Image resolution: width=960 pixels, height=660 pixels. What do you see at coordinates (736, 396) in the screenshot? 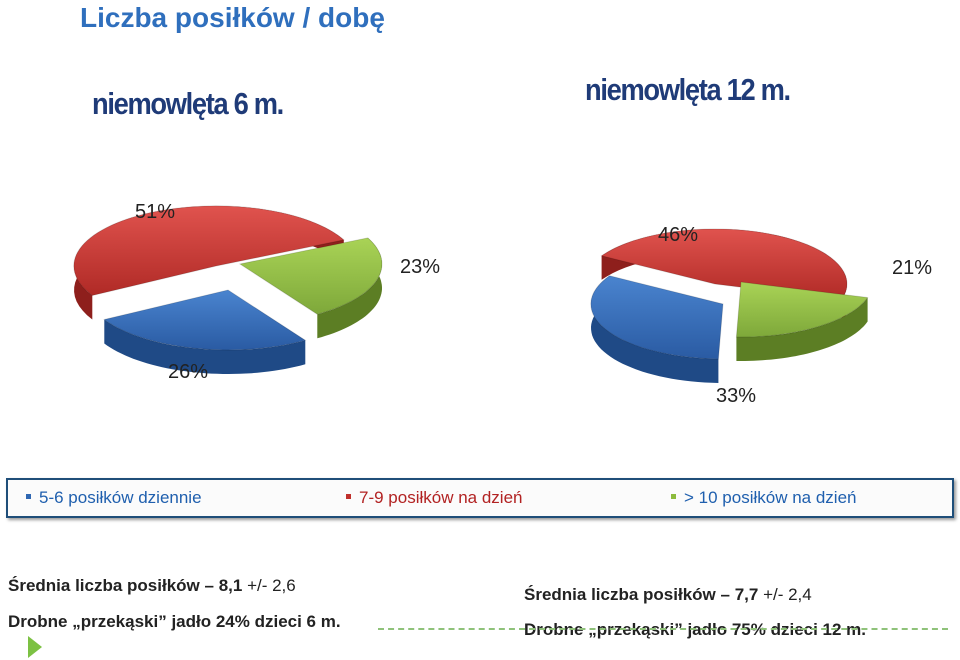
I see `pie-data-label: 33%` at bounding box center [736, 396].